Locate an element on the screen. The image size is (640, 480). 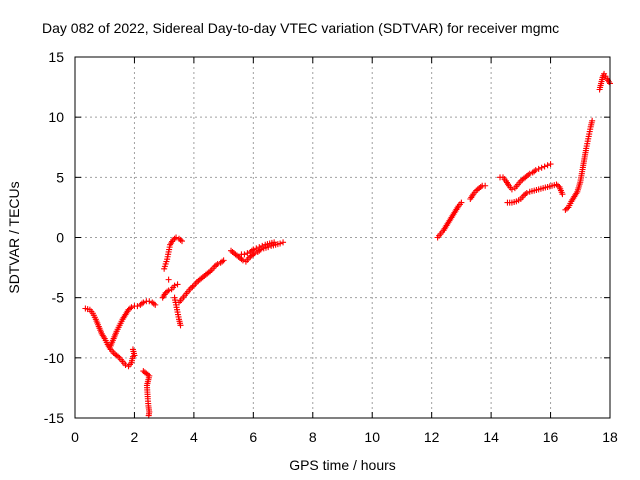
y-tick-label: -10 is located at coordinates (54, 358).